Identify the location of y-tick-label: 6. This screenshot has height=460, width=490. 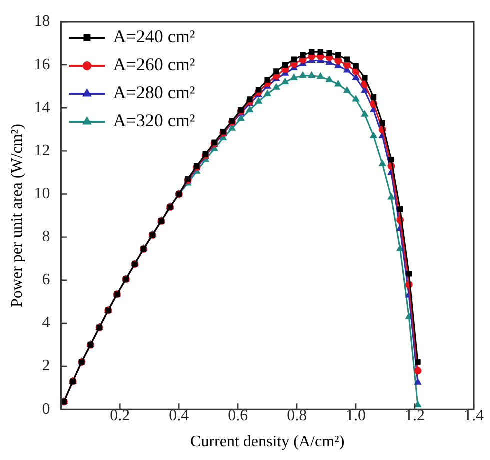
(46, 280).